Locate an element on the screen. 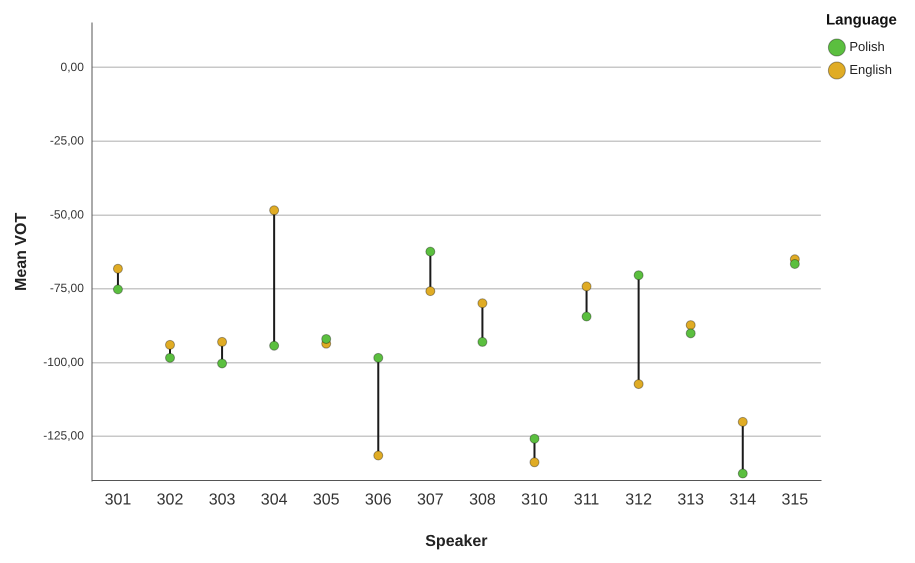 The image size is (915, 563). legend-label: English is located at coordinates (870, 70).